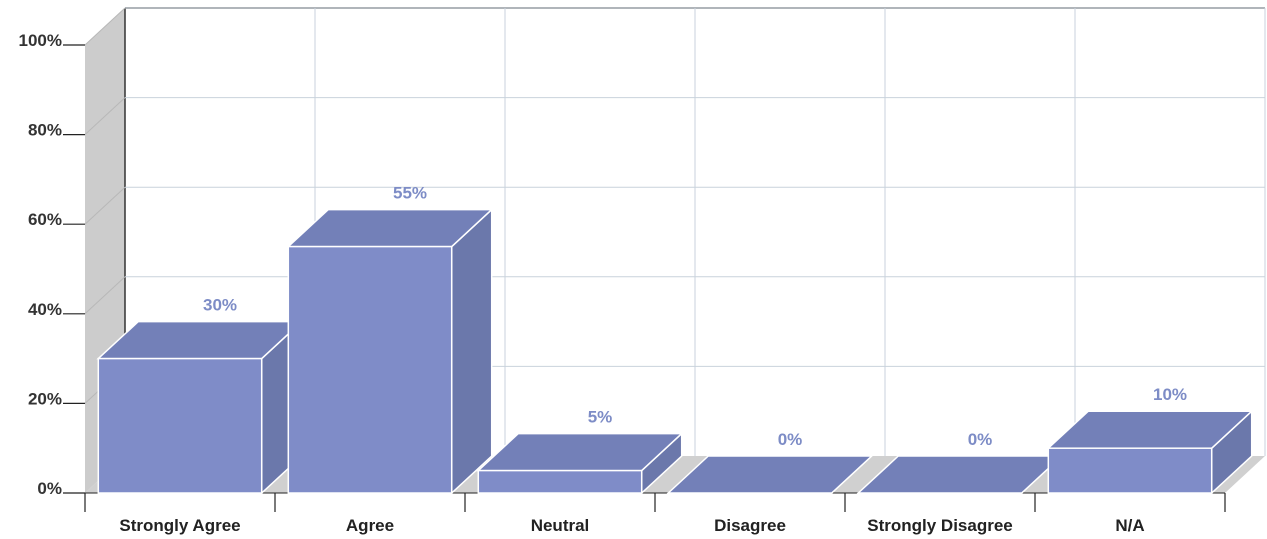  What do you see at coordinates (1170, 394) in the screenshot?
I see `data-label: 10%` at bounding box center [1170, 394].